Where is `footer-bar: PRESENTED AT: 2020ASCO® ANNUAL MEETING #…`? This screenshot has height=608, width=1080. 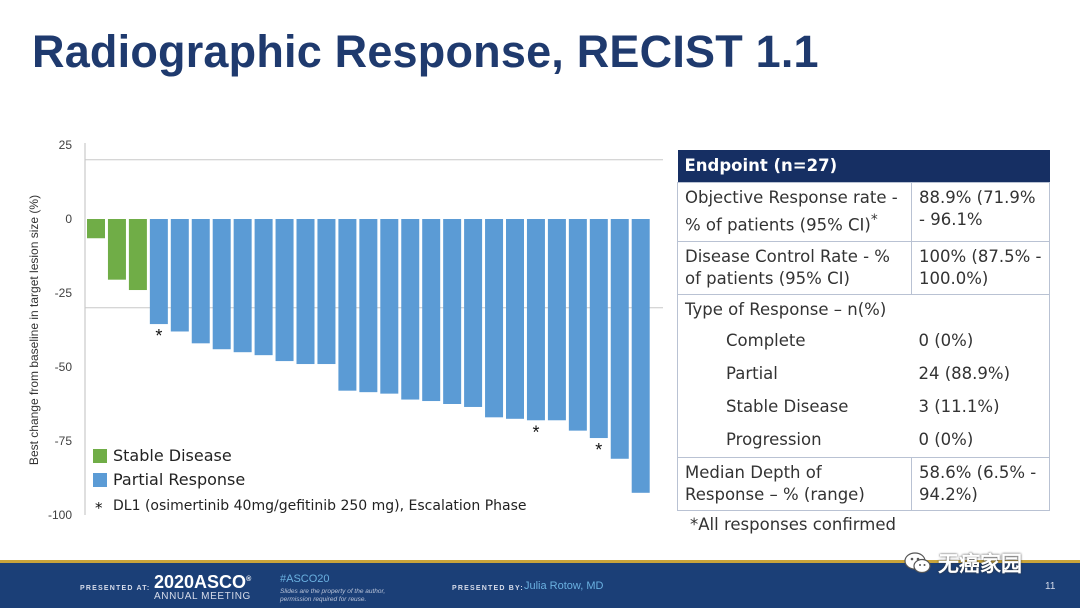
footer-bar: PRESENTED AT: 2020ASCO® ANNUAL MEETING #… is located at coordinates (540, 584).